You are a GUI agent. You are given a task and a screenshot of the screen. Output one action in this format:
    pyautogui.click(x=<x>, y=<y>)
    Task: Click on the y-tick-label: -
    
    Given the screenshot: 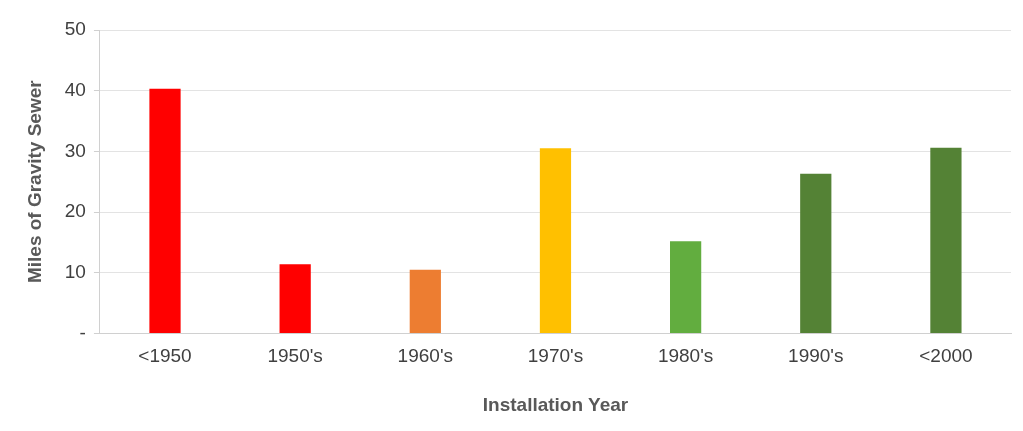 What is the action you would take?
    pyautogui.click(x=82, y=332)
    